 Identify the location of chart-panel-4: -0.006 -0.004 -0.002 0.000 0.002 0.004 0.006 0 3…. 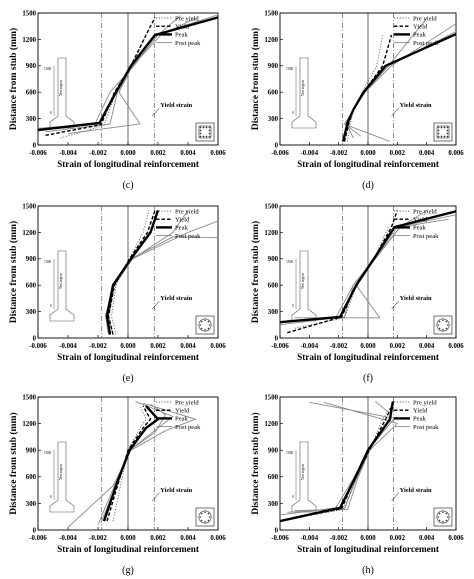
(357, 293).